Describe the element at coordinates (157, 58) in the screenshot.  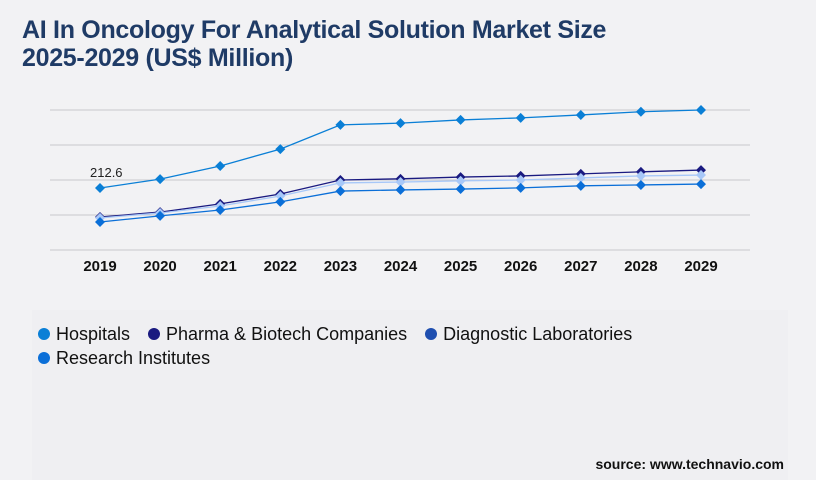
I see `title-line-2: 2025-2029 (US$ Million)` at that location.